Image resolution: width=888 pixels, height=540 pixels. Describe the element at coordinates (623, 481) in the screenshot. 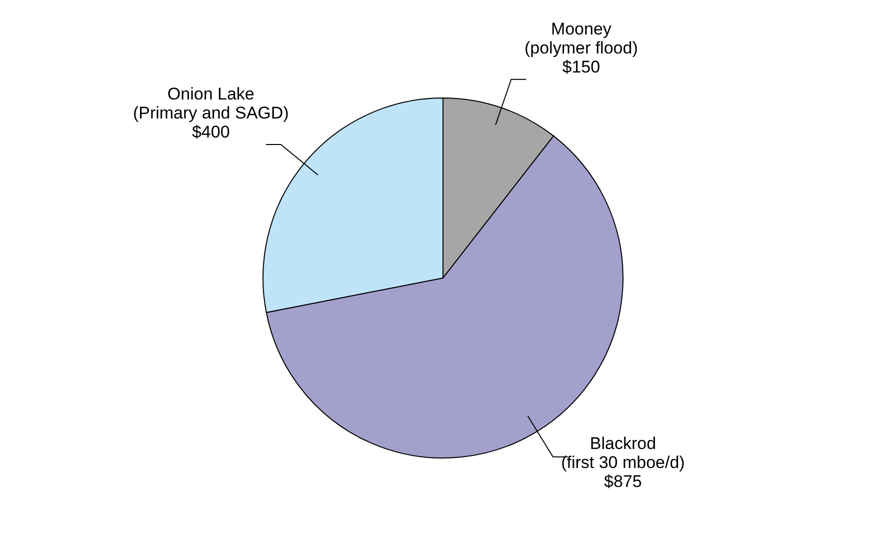

I see `data-label: $875` at that location.